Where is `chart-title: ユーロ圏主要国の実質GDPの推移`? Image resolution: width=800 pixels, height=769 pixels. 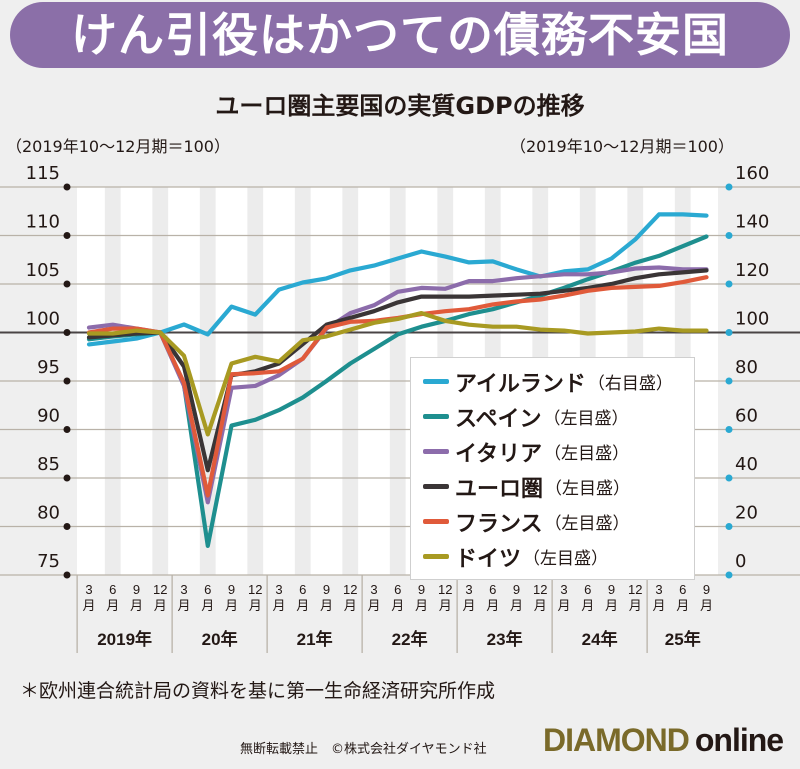
chart-title: ユーロ圏主要国の実質GDPの推移 is located at coordinates (400, 106).